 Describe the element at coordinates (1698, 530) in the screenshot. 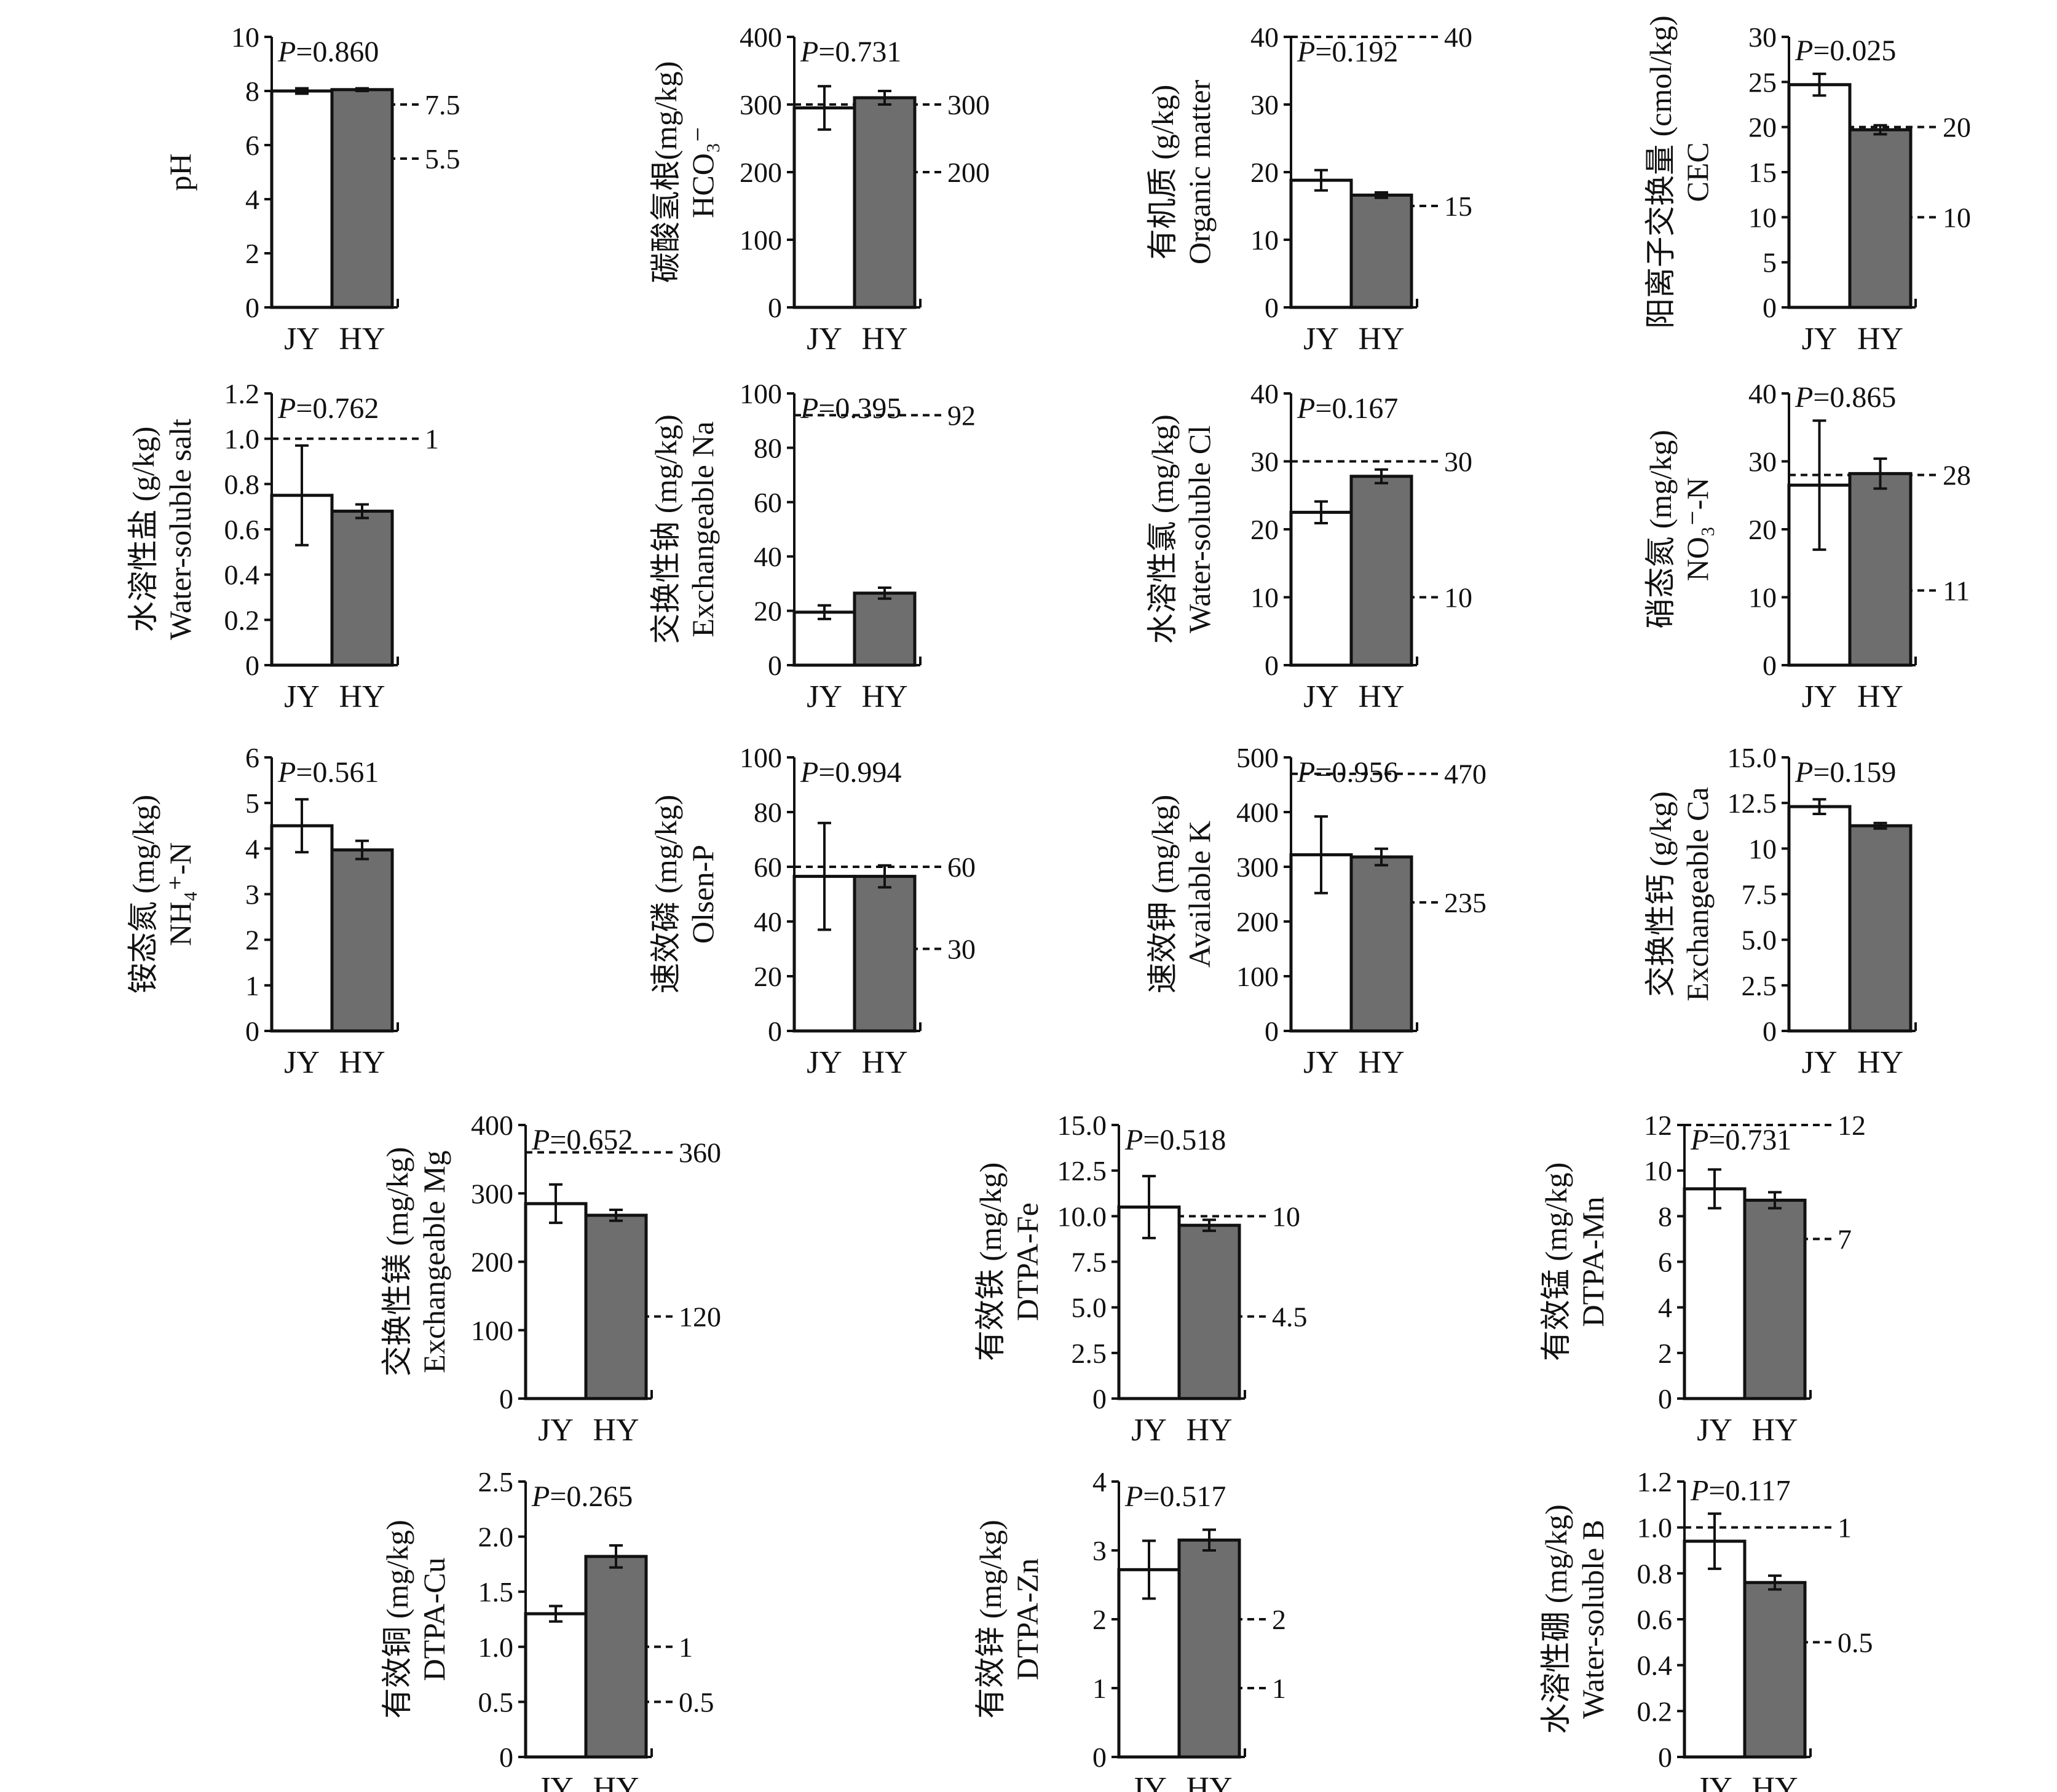

I see `y-axis-label-en: NO₃⁻-N` at that location.